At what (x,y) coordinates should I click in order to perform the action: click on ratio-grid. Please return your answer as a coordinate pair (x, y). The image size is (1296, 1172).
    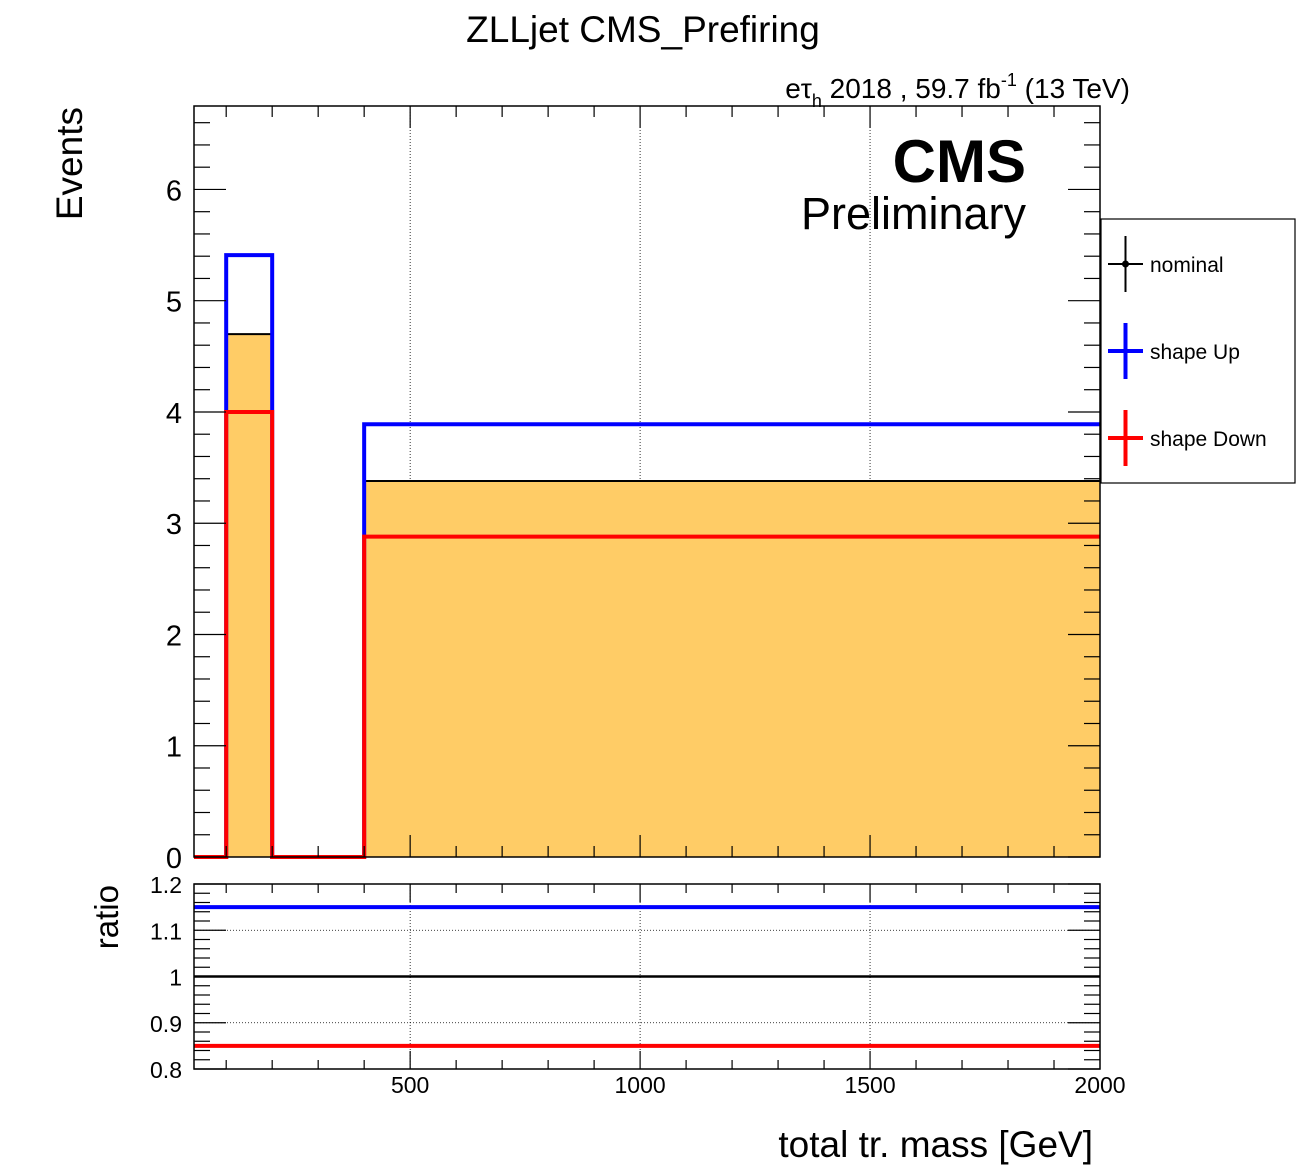
    Looking at the image, I should click on (647, 976).